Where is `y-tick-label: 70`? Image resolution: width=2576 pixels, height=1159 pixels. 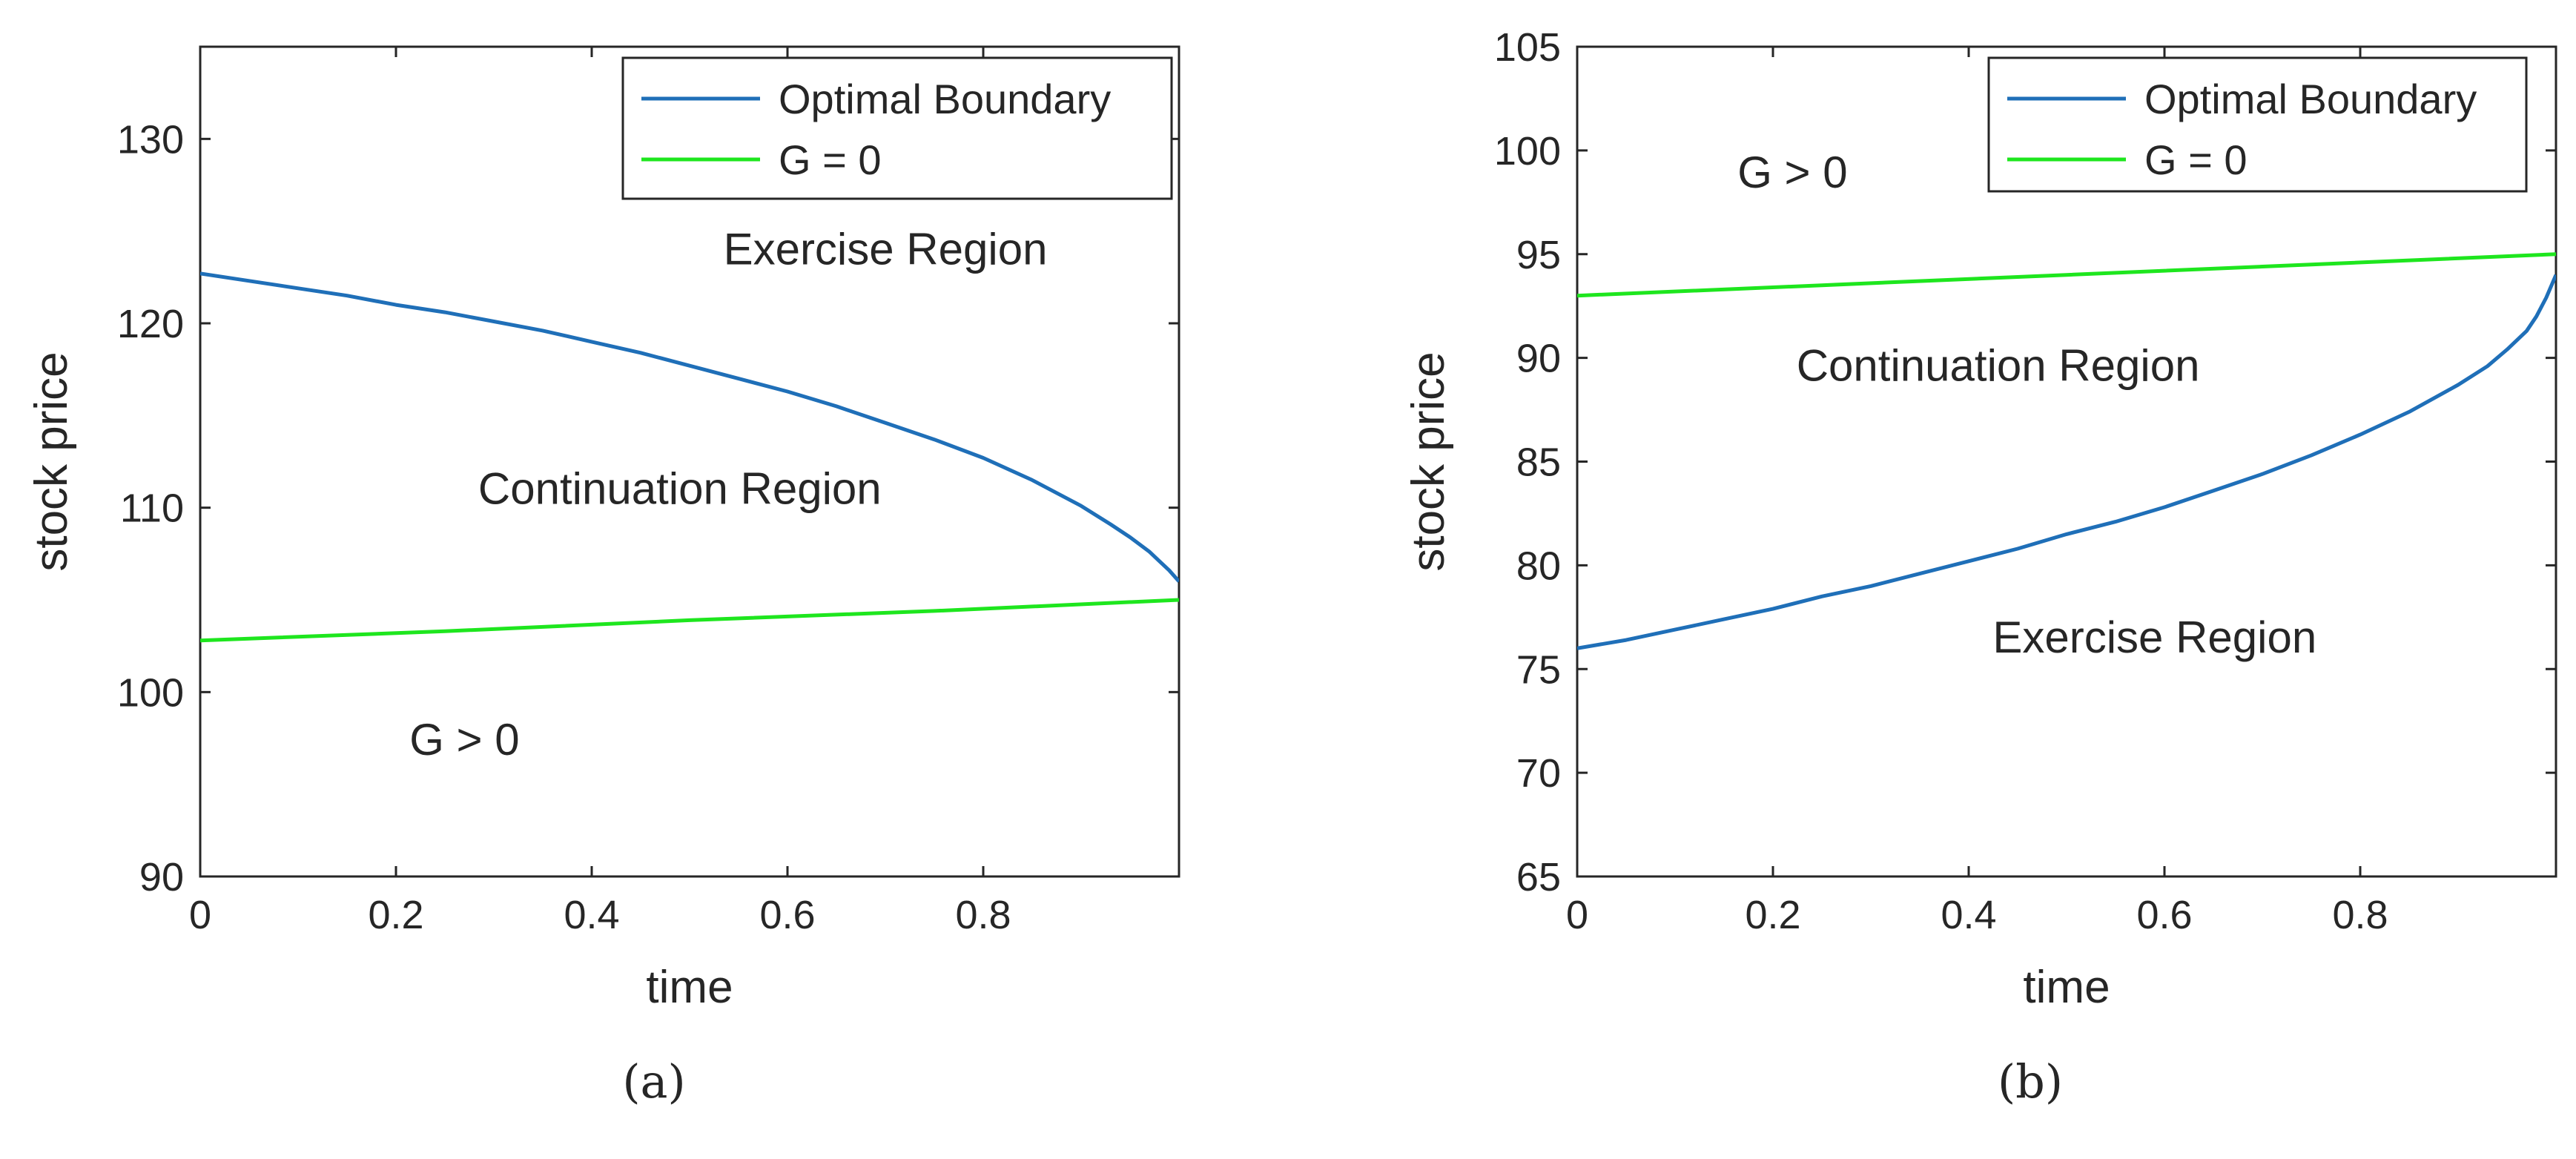 y-tick-label: 70 is located at coordinates (1538, 773).